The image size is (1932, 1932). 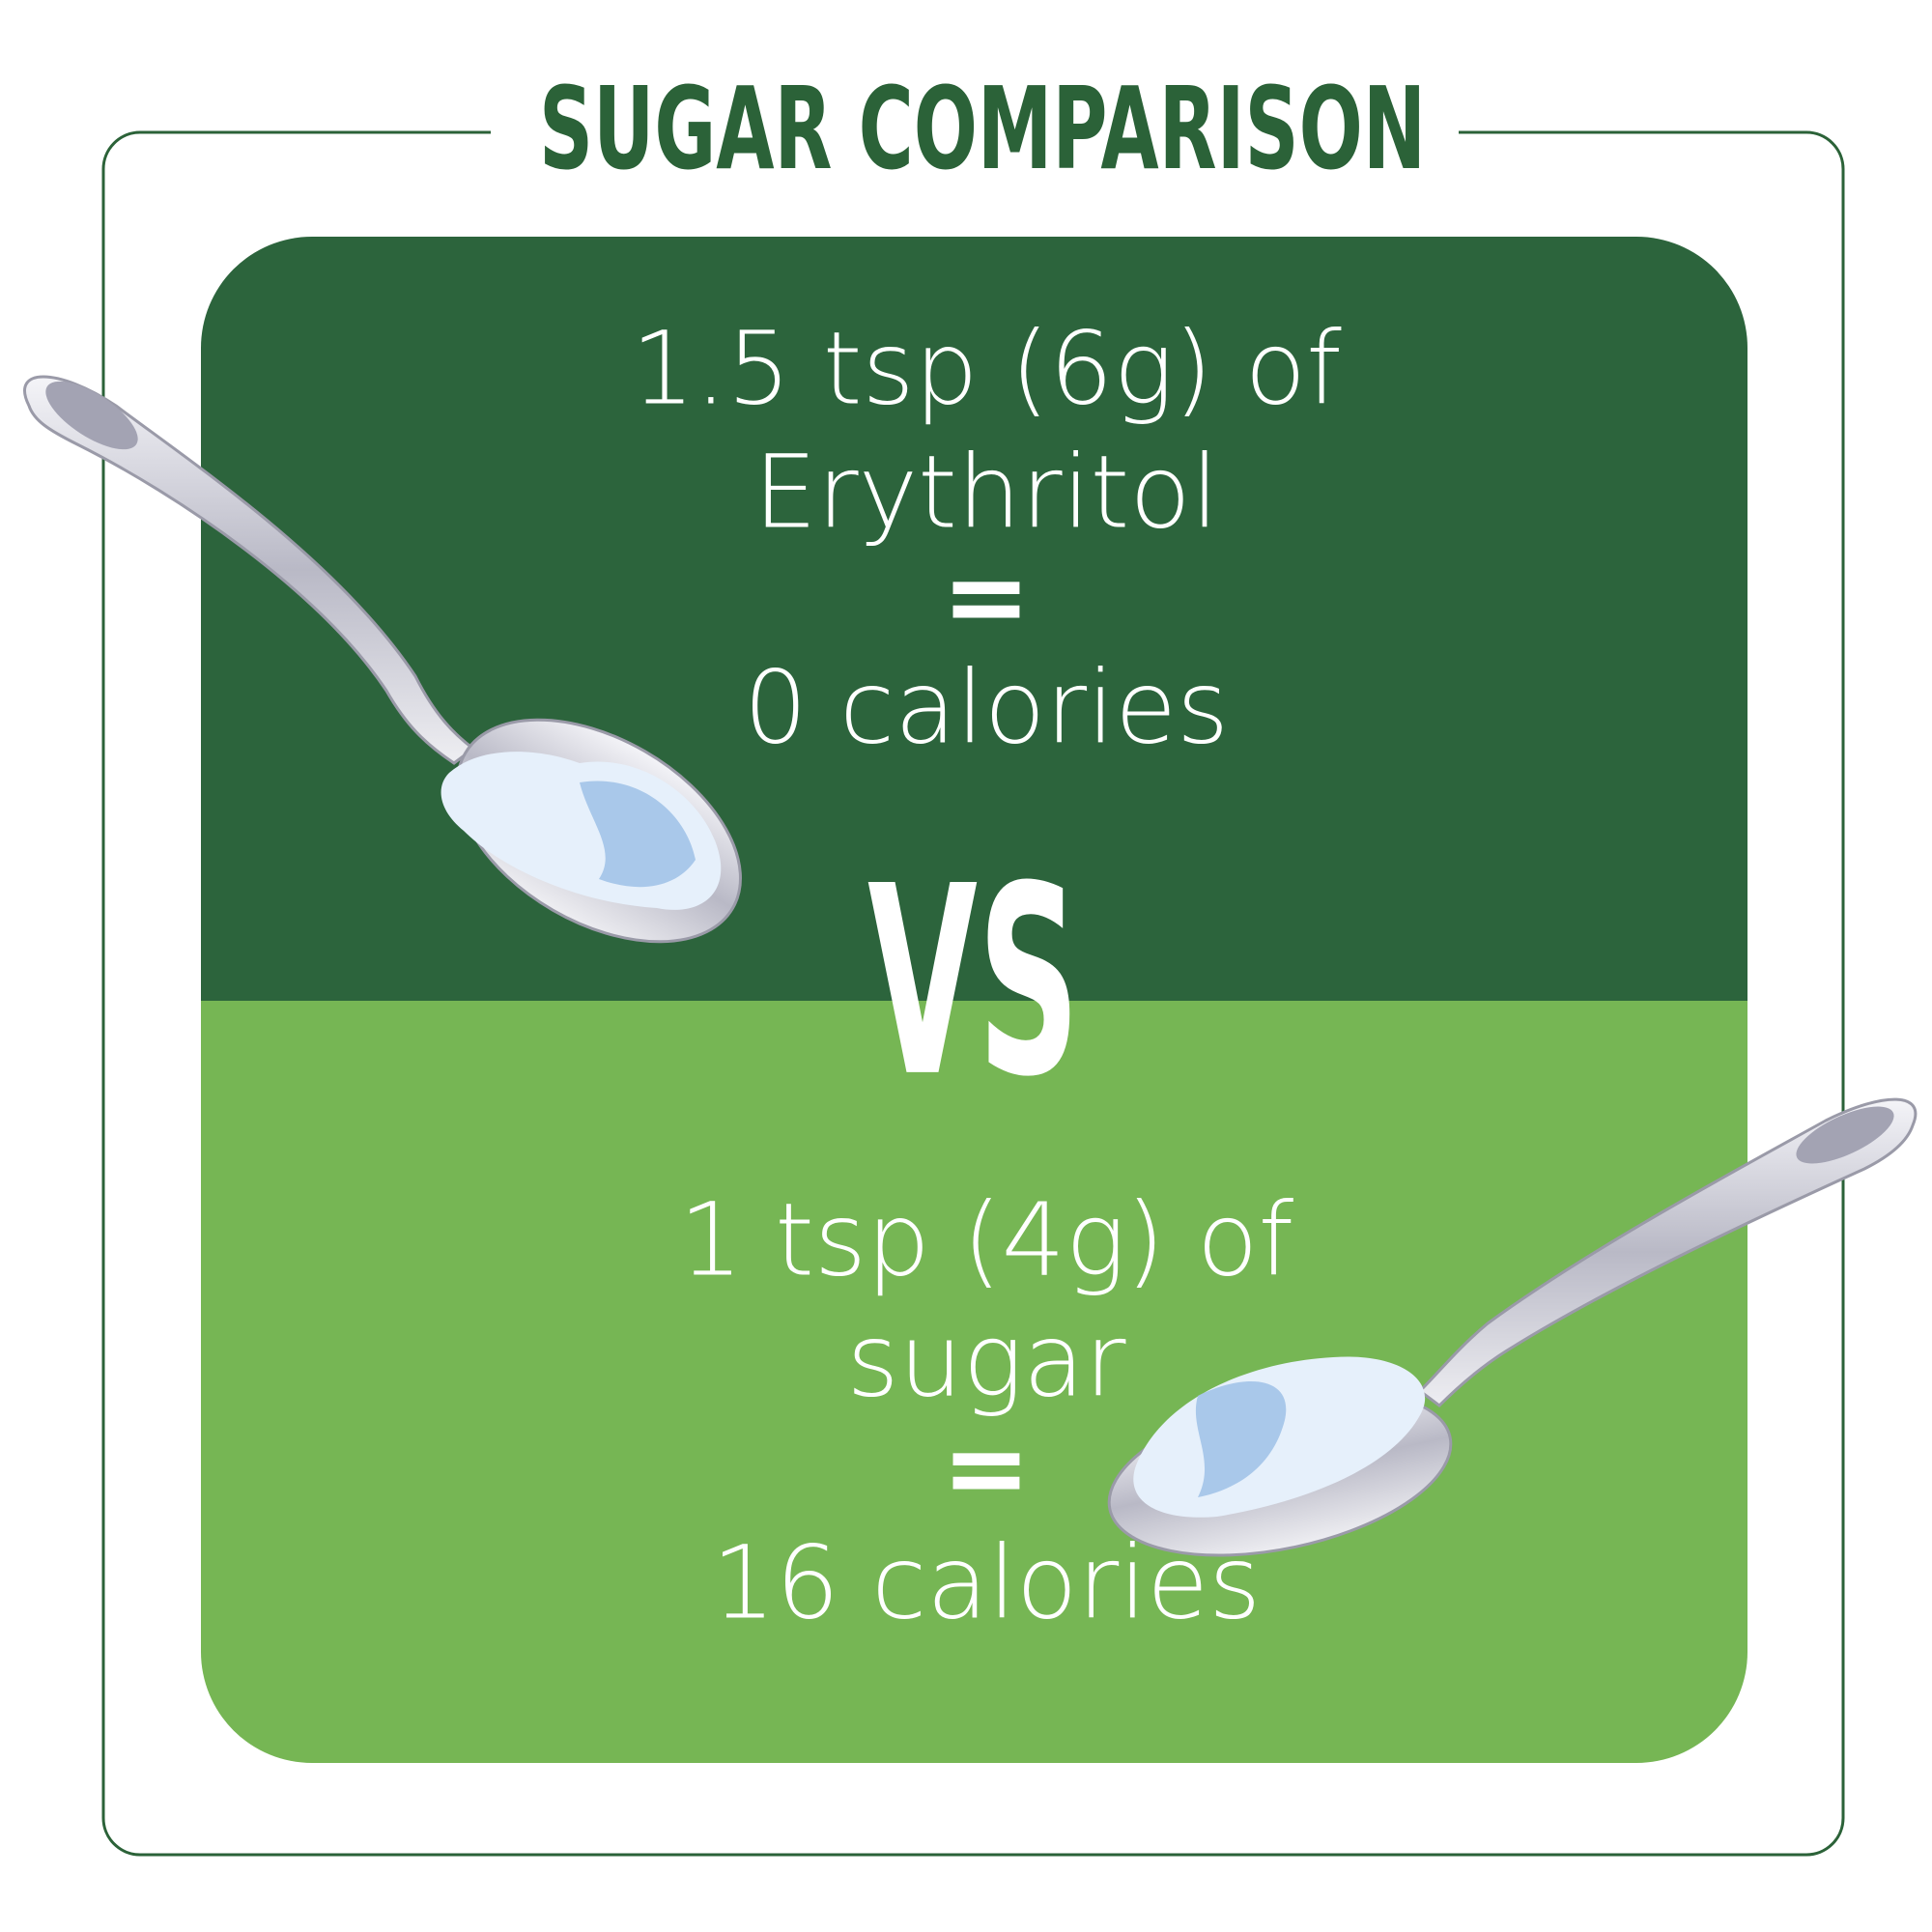 I want to click on top-line: 1.5 tsp (6g) of, so click(x=986, y=368).